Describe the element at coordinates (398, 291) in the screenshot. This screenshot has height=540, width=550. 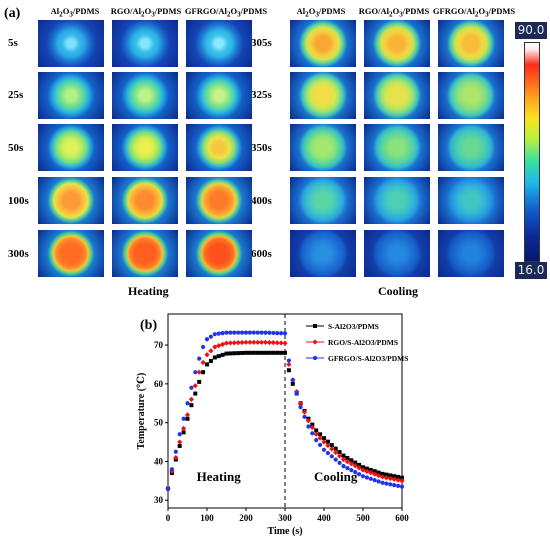
I see `cooling-section-label: Cooling` at that location.